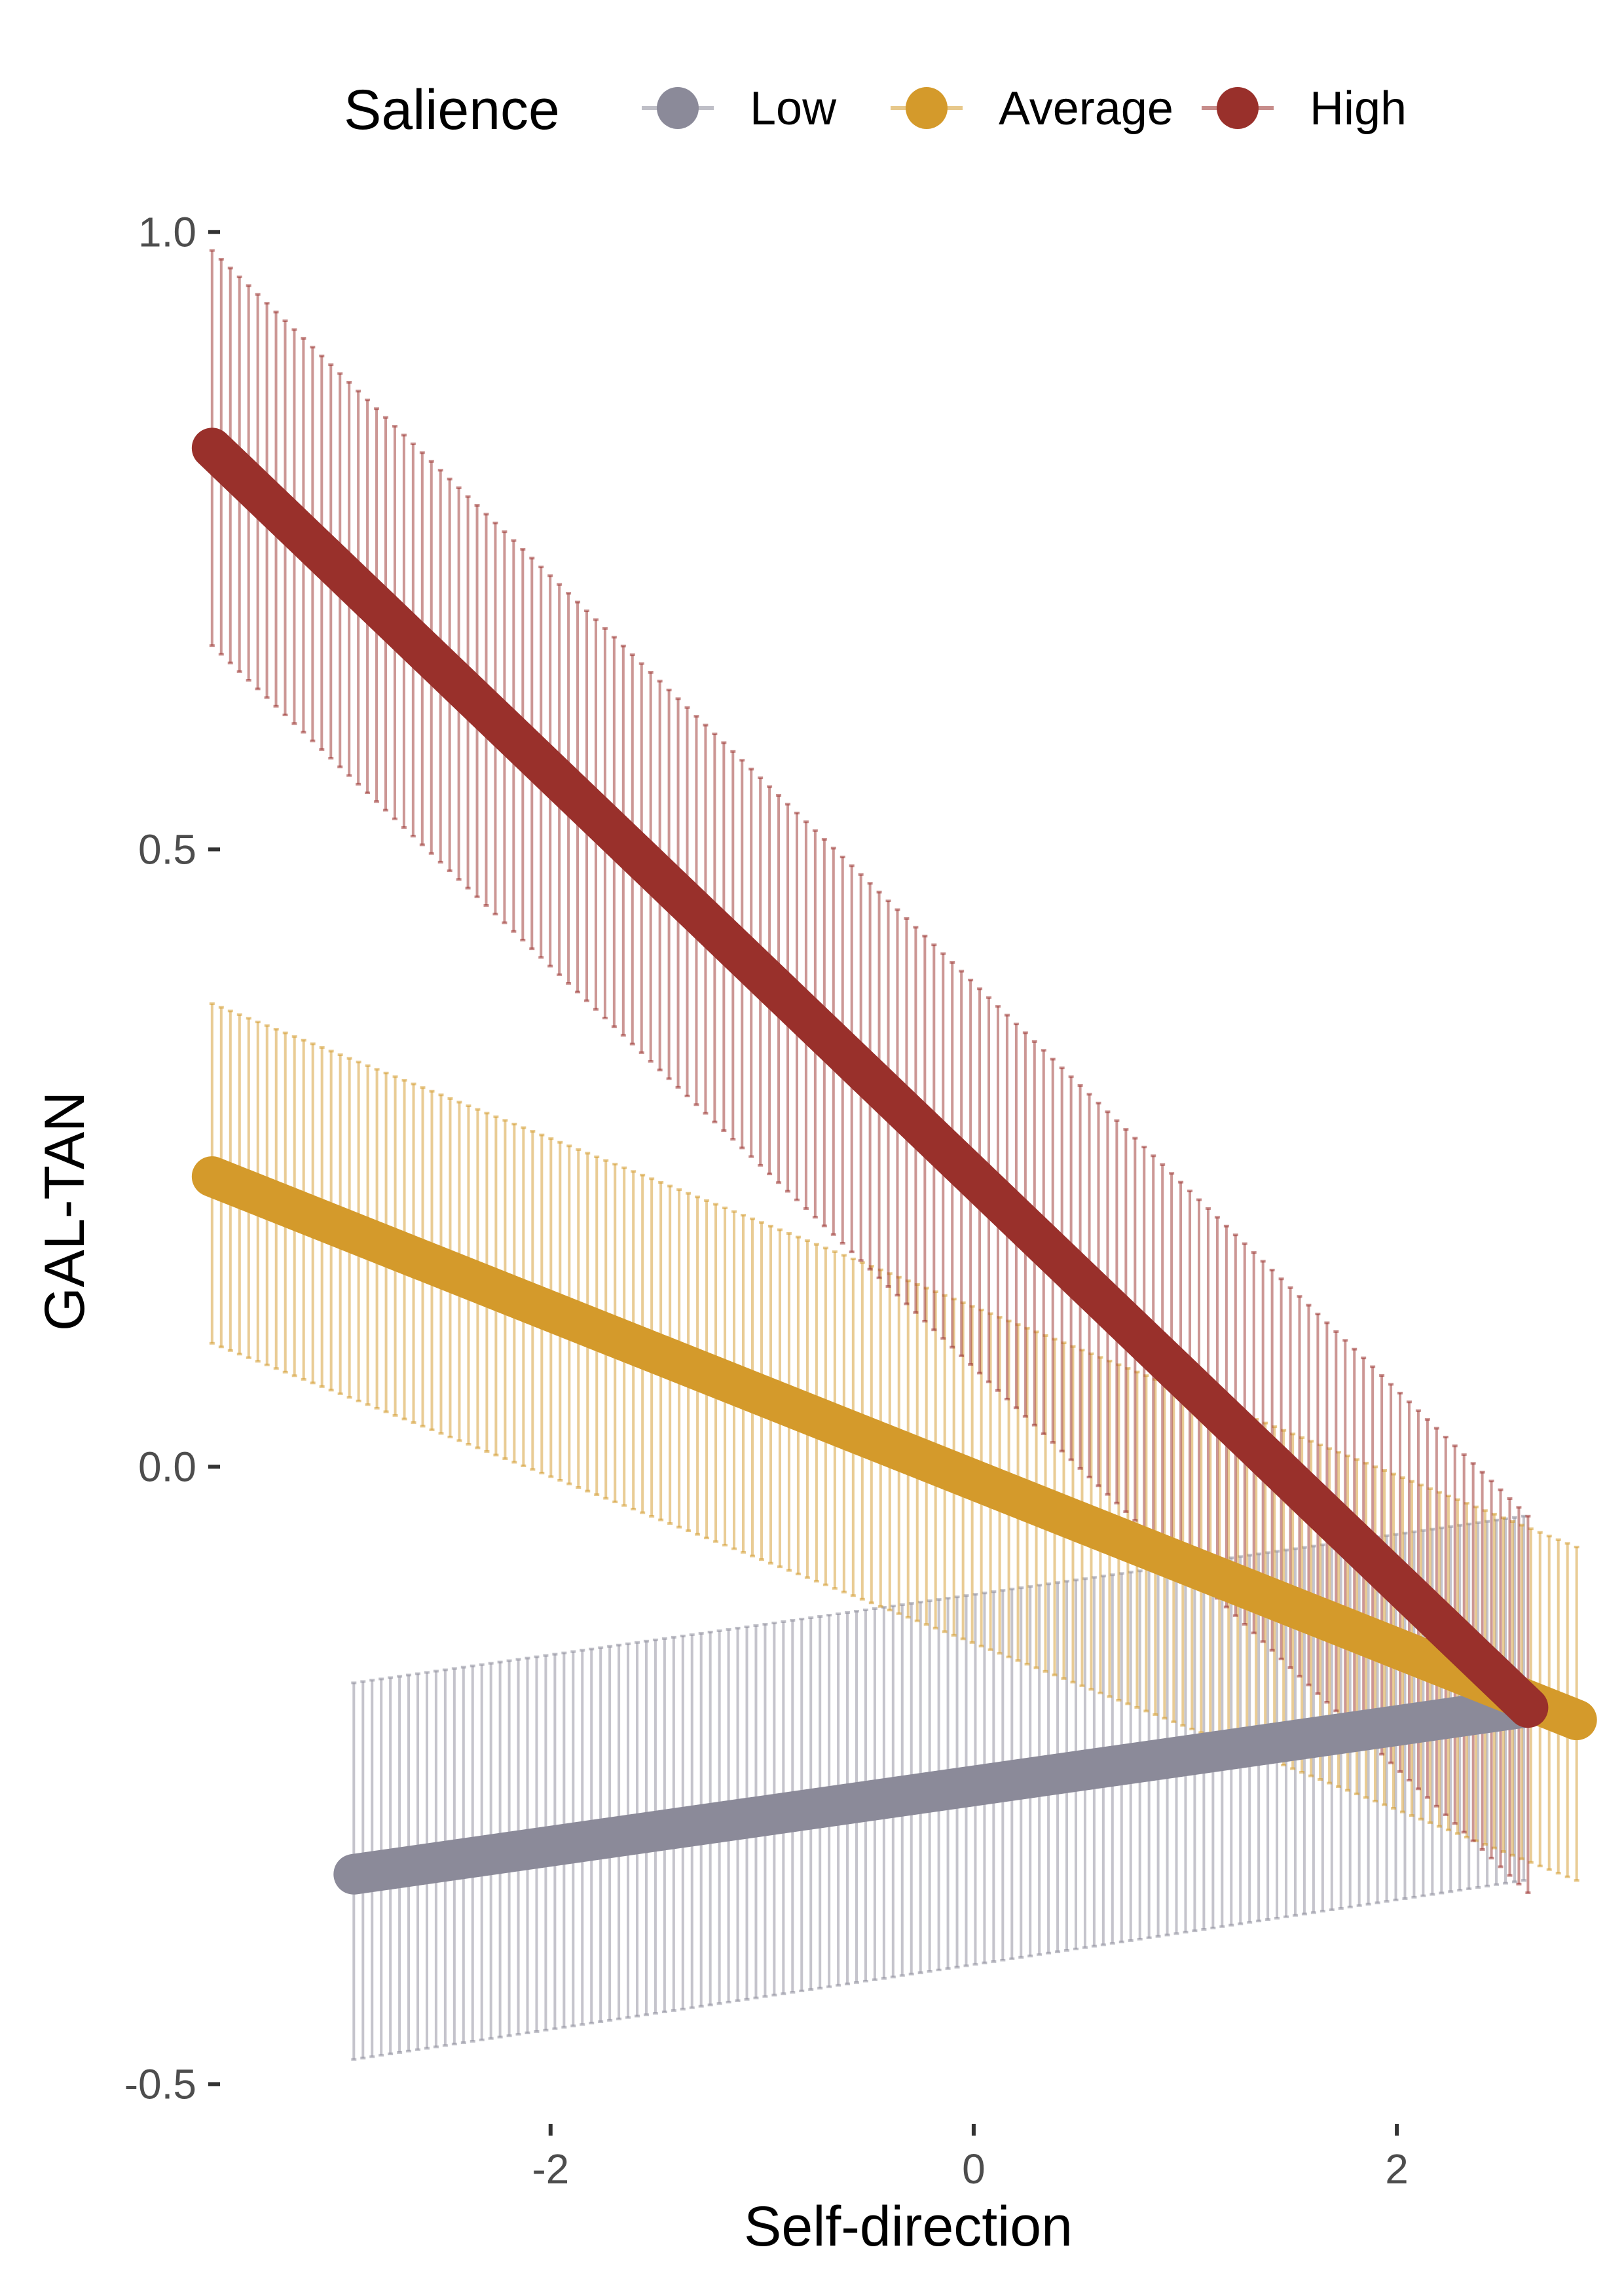  Describe the element at coordinates (64, 1211) in the screenshot. I see `y-axis-title: GAL-TAN` at that location.